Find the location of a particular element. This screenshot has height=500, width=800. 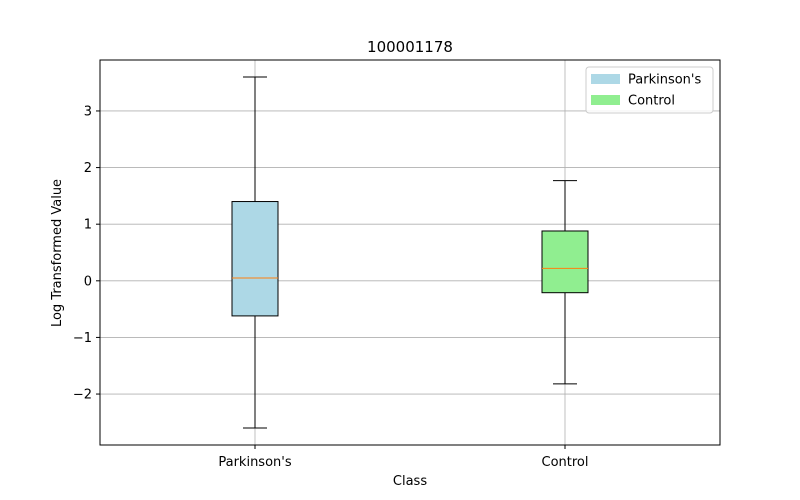

x-tick-label: Control is located at coordinates (565, 462).